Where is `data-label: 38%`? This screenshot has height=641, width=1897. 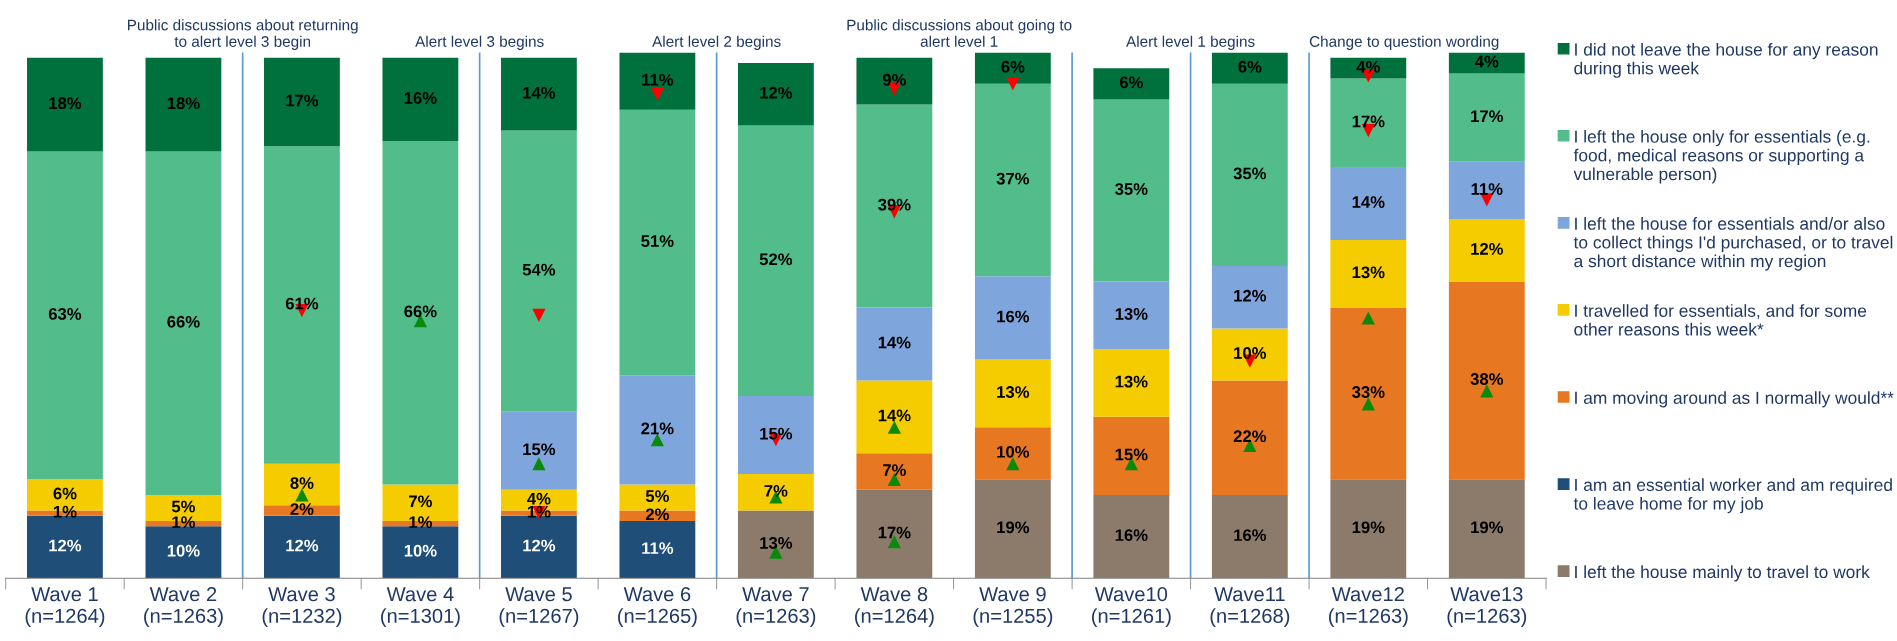 data-label: 38% is located at coordinates (1487, 379).